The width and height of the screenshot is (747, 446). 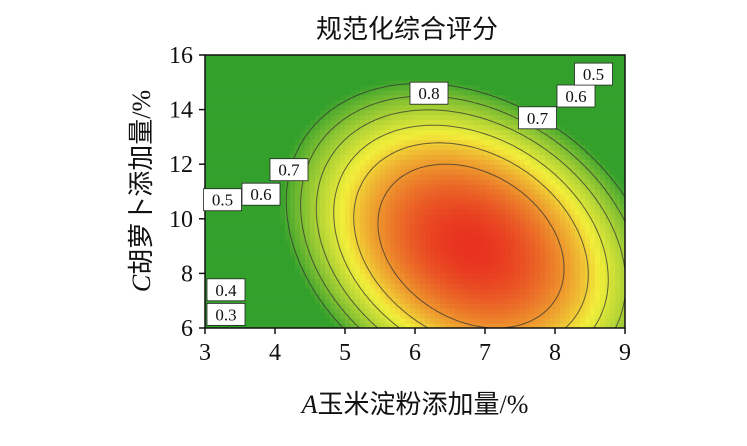 I want to click on contour-label-box, so click(x=429, y=93).